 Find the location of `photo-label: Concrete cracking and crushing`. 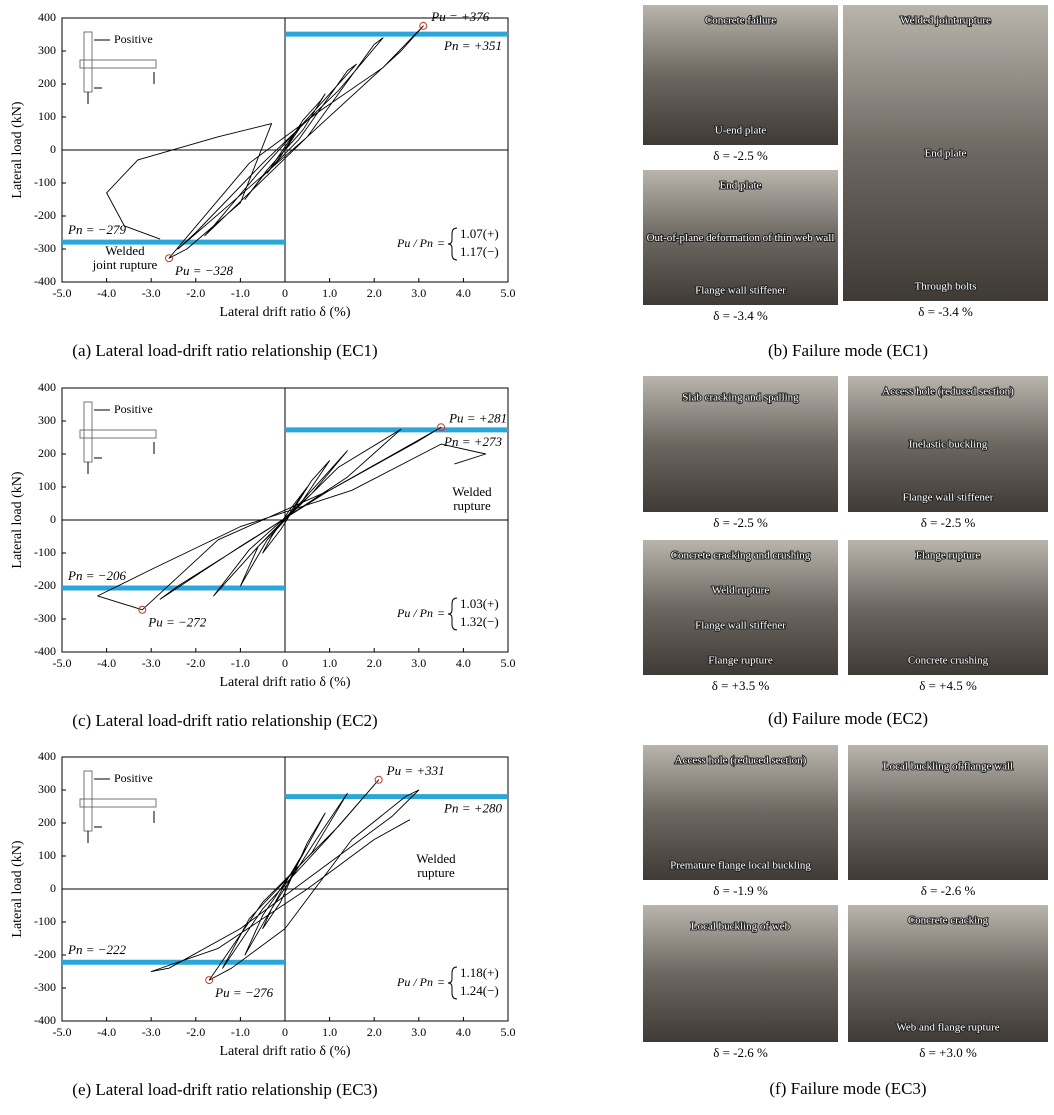

photo-label: Concrete cracking and crushing is located at coordinates (741, 556).